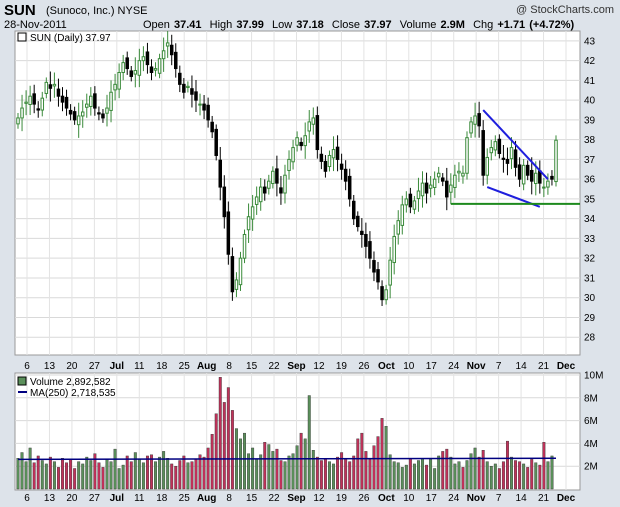 The image size is (620, 507). Describe the element at coordinates (499, 498) in the screenshot. I see `volume-date-label: 7` at that location.